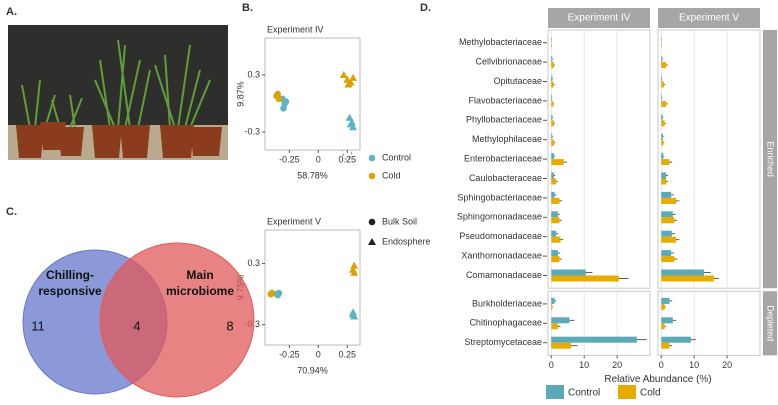 Image resolution: width=778 pixels, height=405 pixels. What do you see at coordinates (505, 323) in the screenshot?
I see `category-label: Chitinophagaceae` at bounding box center [505, 323].